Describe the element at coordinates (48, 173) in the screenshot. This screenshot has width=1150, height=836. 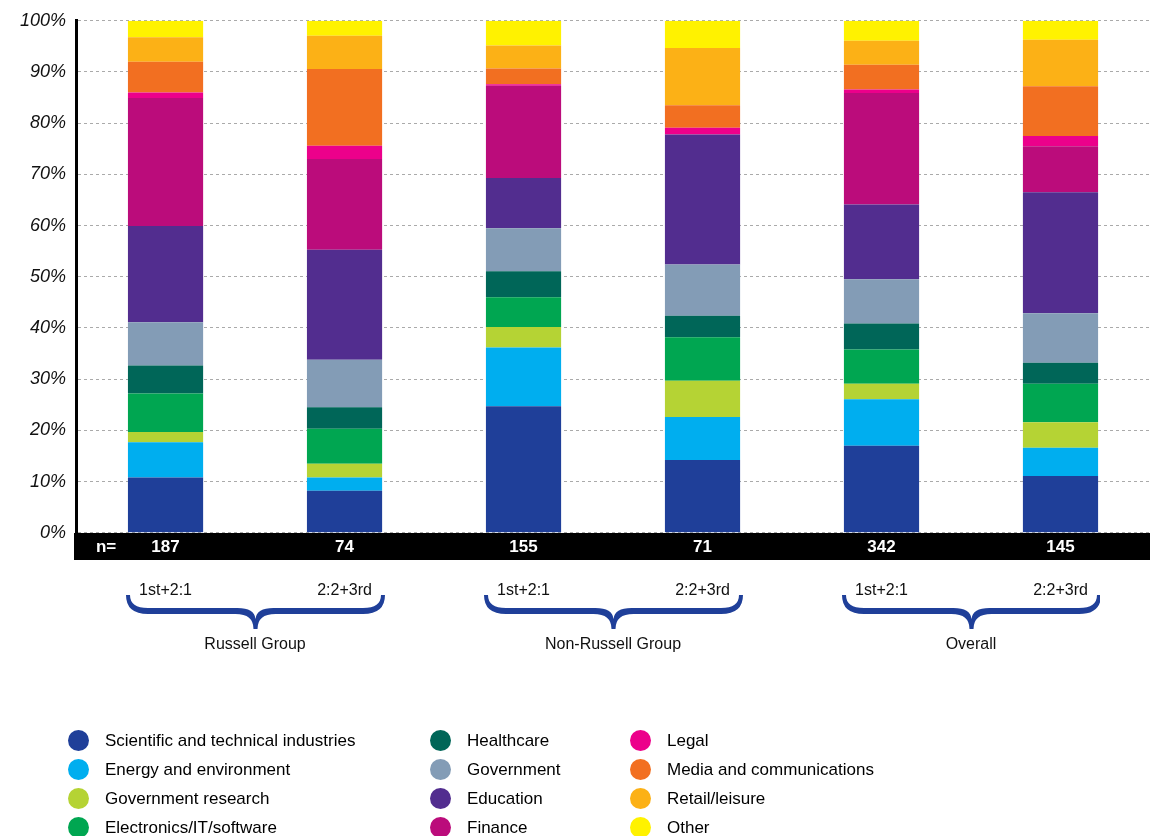
I see `y-tick-label: 70%` at that location.